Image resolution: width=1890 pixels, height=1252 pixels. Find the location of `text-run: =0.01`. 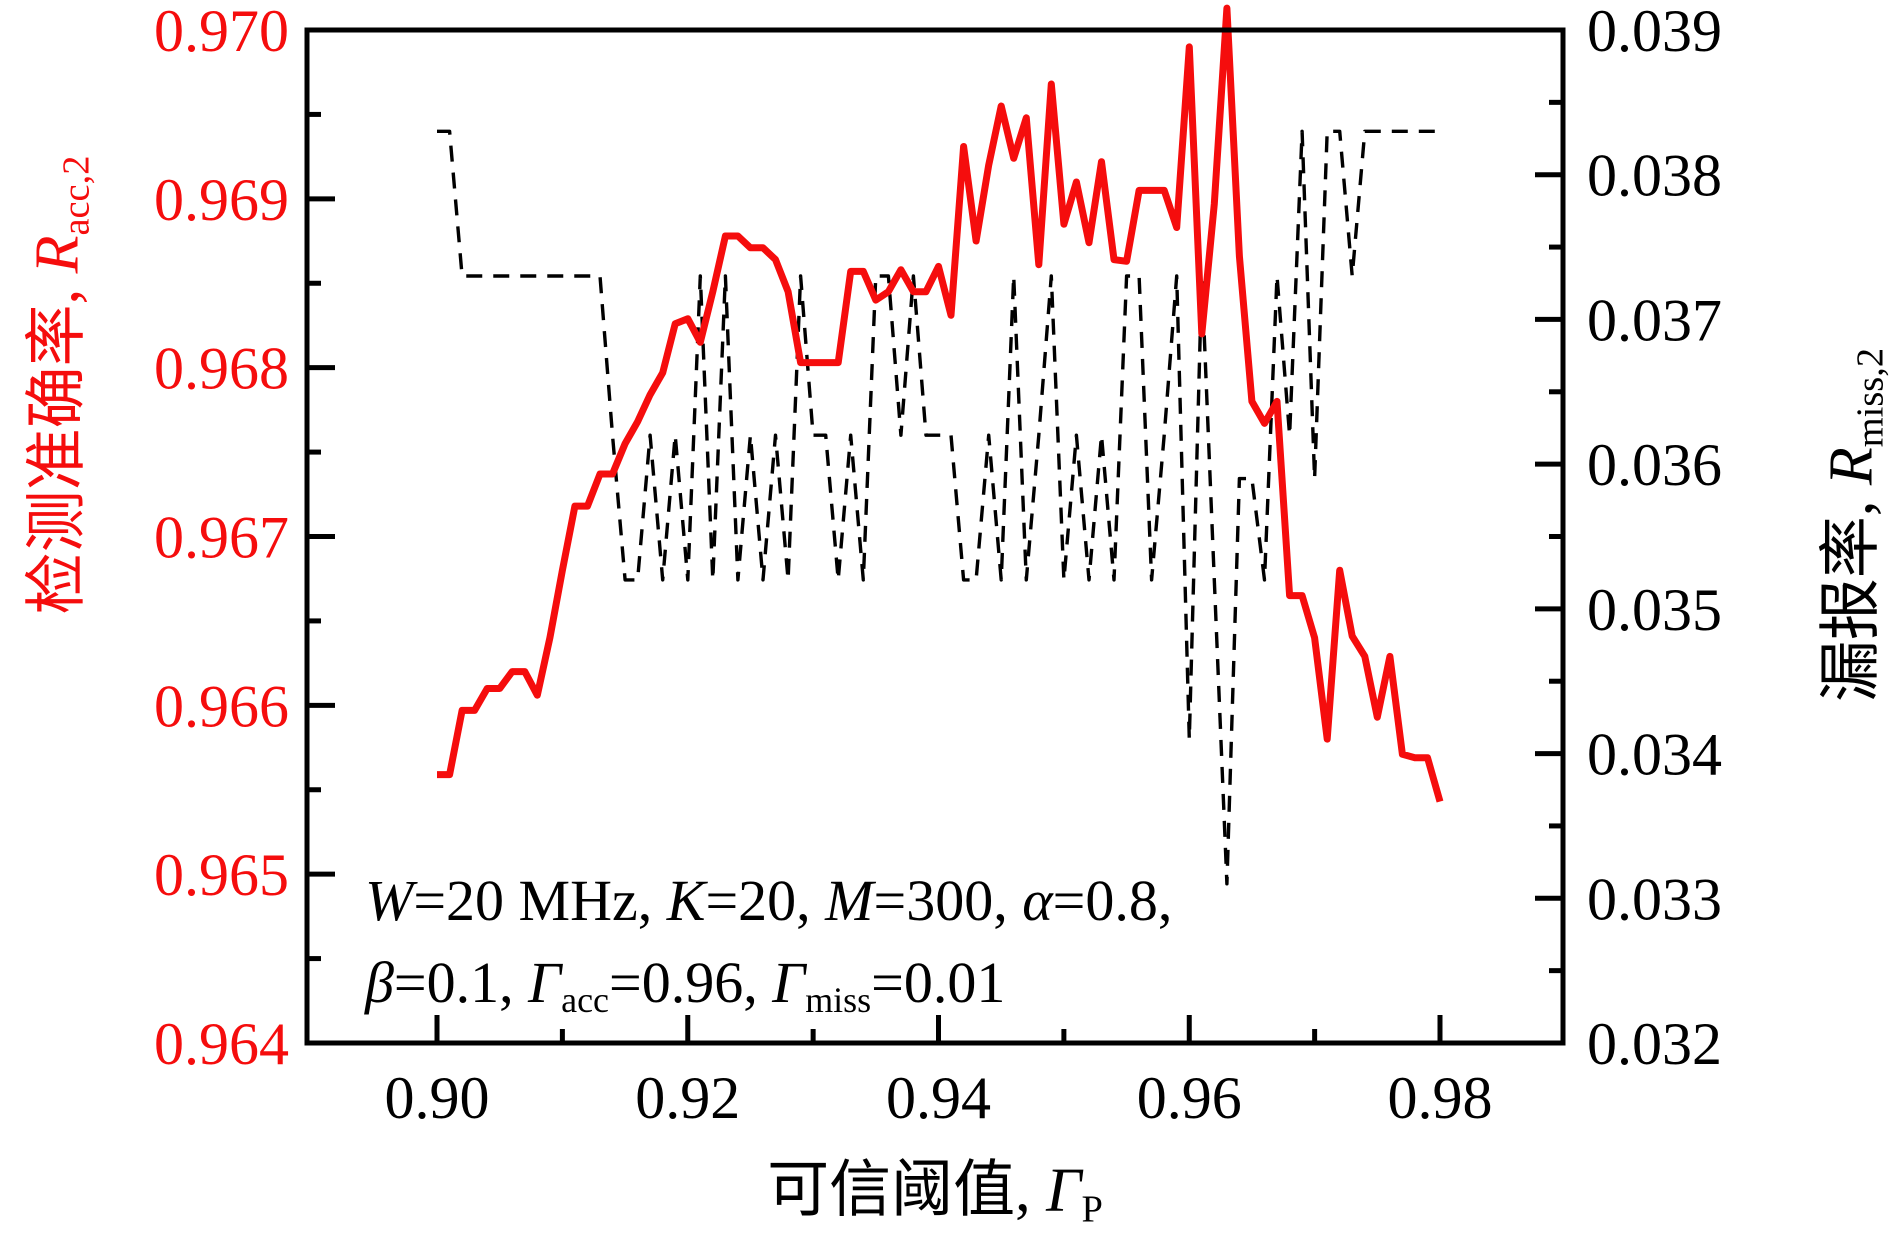

text-run: =0.01 is located at coordinates (938, 983).